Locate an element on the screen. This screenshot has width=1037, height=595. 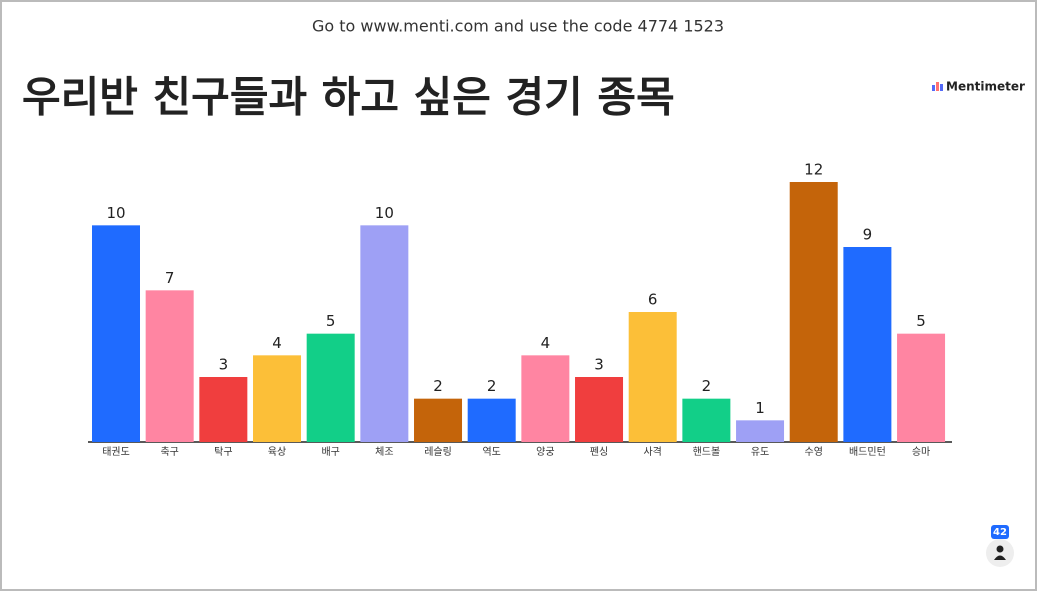
x-tick-label: 레슬링 is located at coordinates (438, 452).